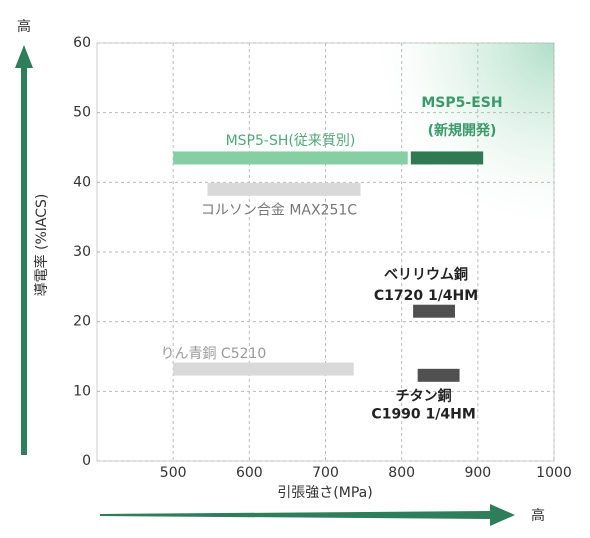 This screenshot has height=538, width=590. What do you see at coordinates (477, 473) in the screenshot?
I see `x-tick-label: 900` at bounding box center [477, 473].